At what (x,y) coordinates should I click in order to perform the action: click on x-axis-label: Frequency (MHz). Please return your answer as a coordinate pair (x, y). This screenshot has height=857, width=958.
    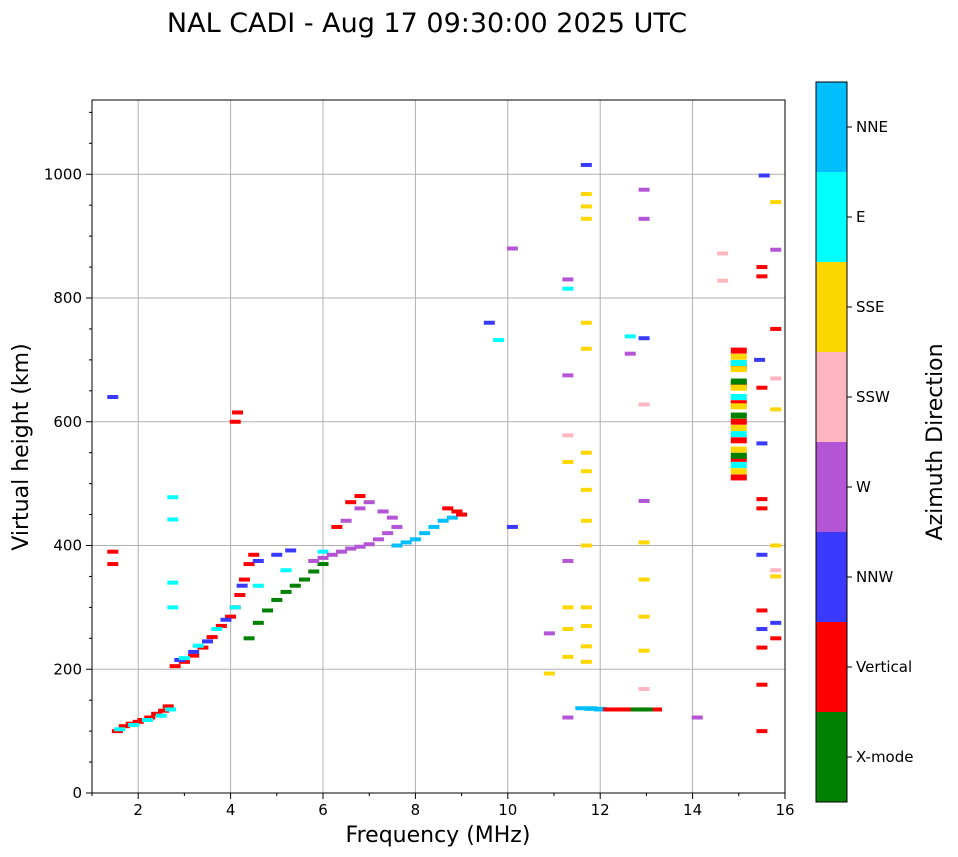
    Looking at the image, I should click on (438, 835).